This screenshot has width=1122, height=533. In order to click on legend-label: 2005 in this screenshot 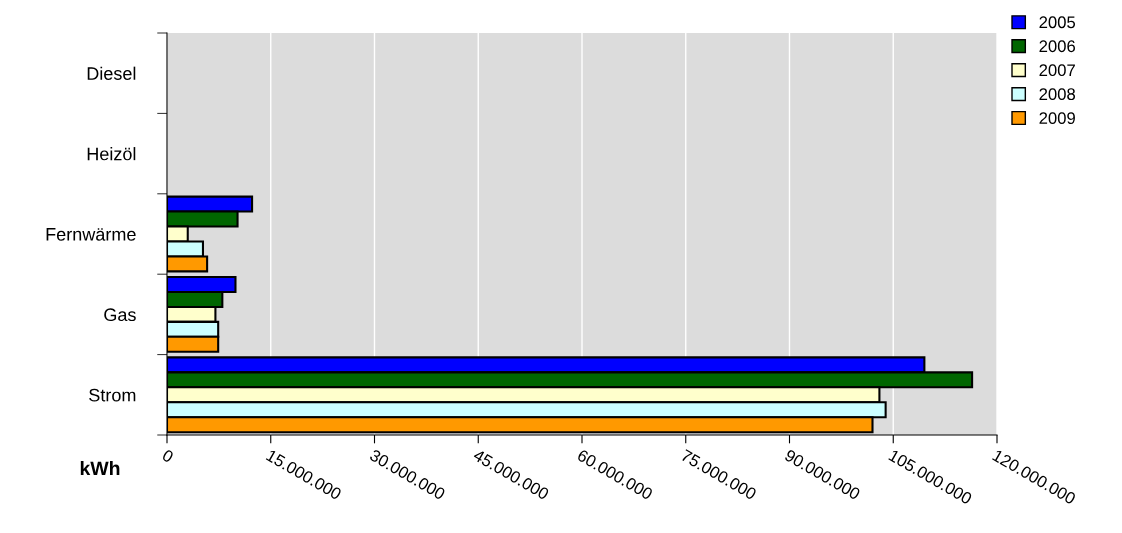, I will do `click(1057, 22)`.